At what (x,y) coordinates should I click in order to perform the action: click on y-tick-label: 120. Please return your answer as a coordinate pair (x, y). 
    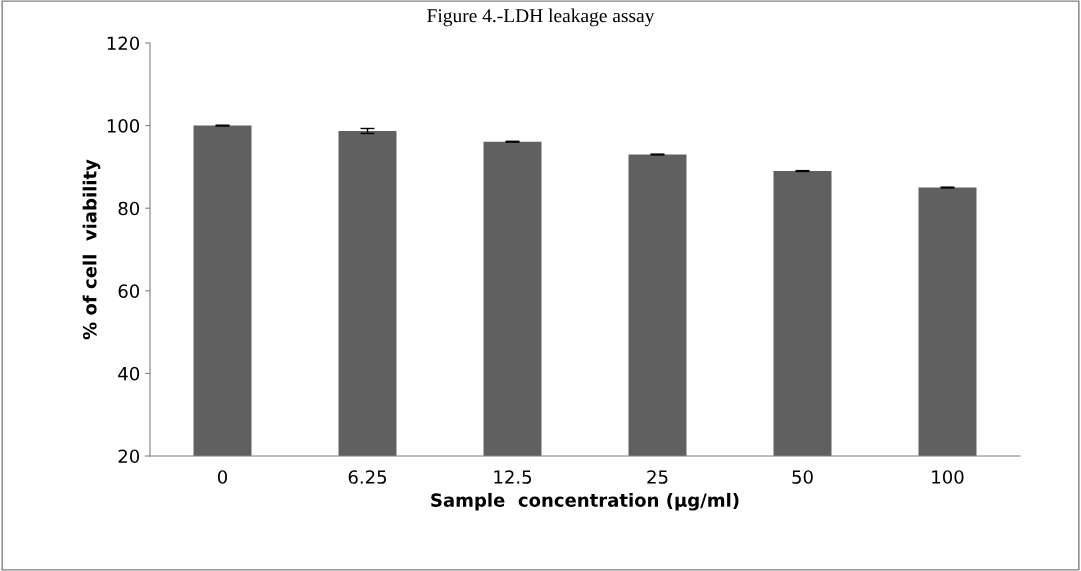
    Looking at the image, I should click on (123, 43).